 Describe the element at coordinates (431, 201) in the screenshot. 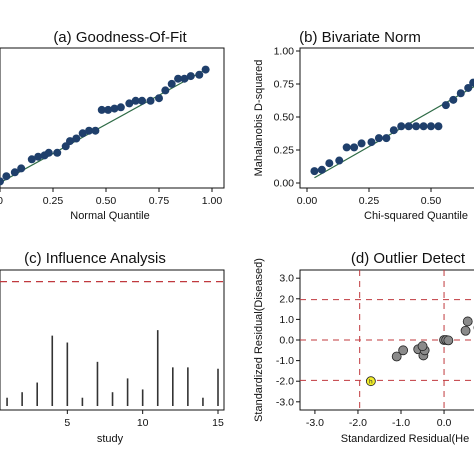

I see `panel-b-x-tick-label: 0.50` at that location.